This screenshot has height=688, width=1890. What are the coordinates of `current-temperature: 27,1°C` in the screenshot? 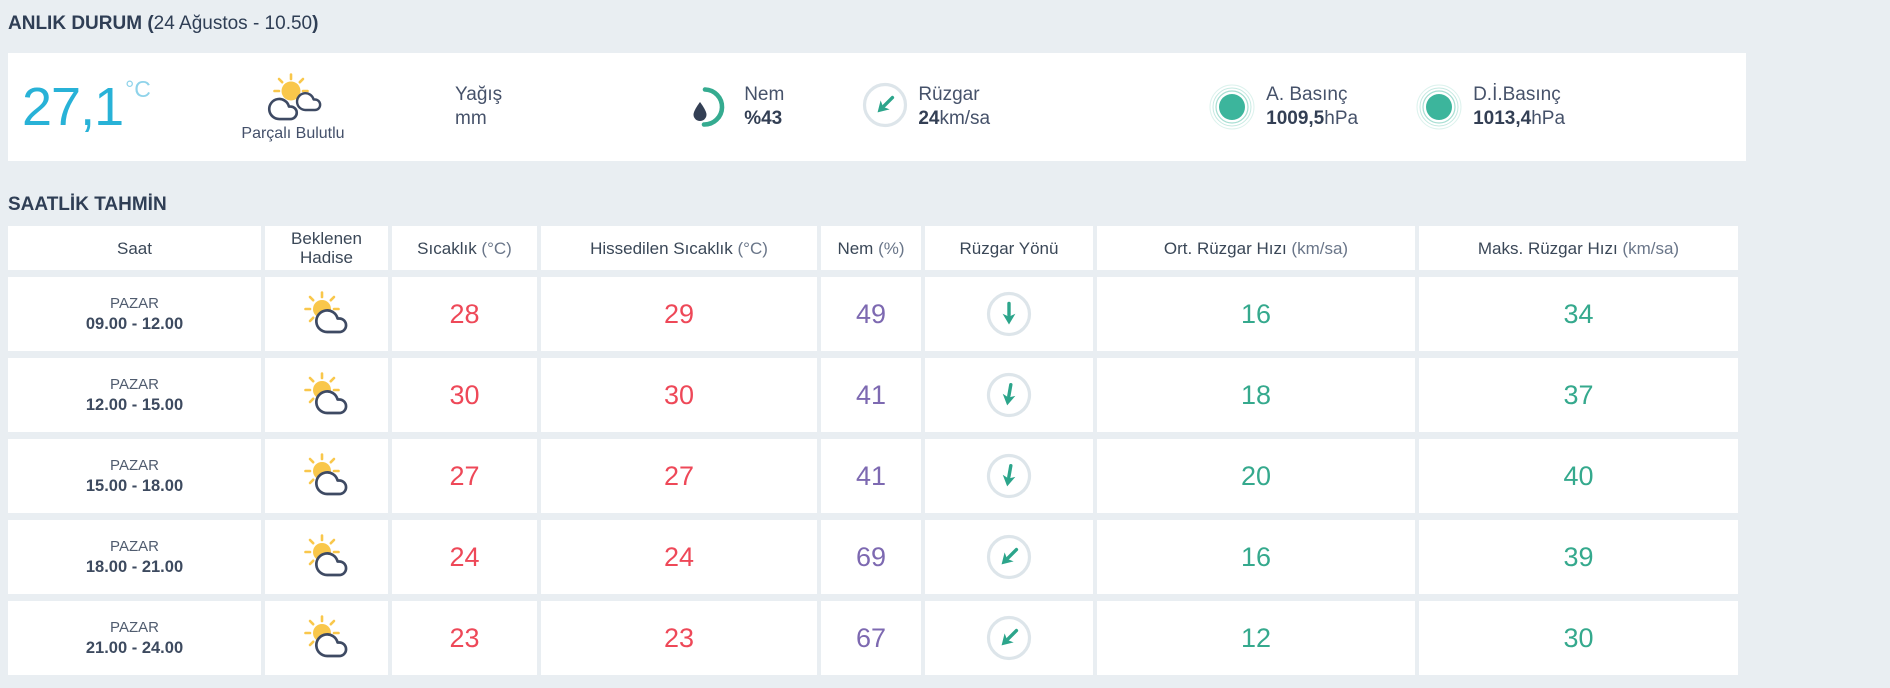 It's located at (118, 107).